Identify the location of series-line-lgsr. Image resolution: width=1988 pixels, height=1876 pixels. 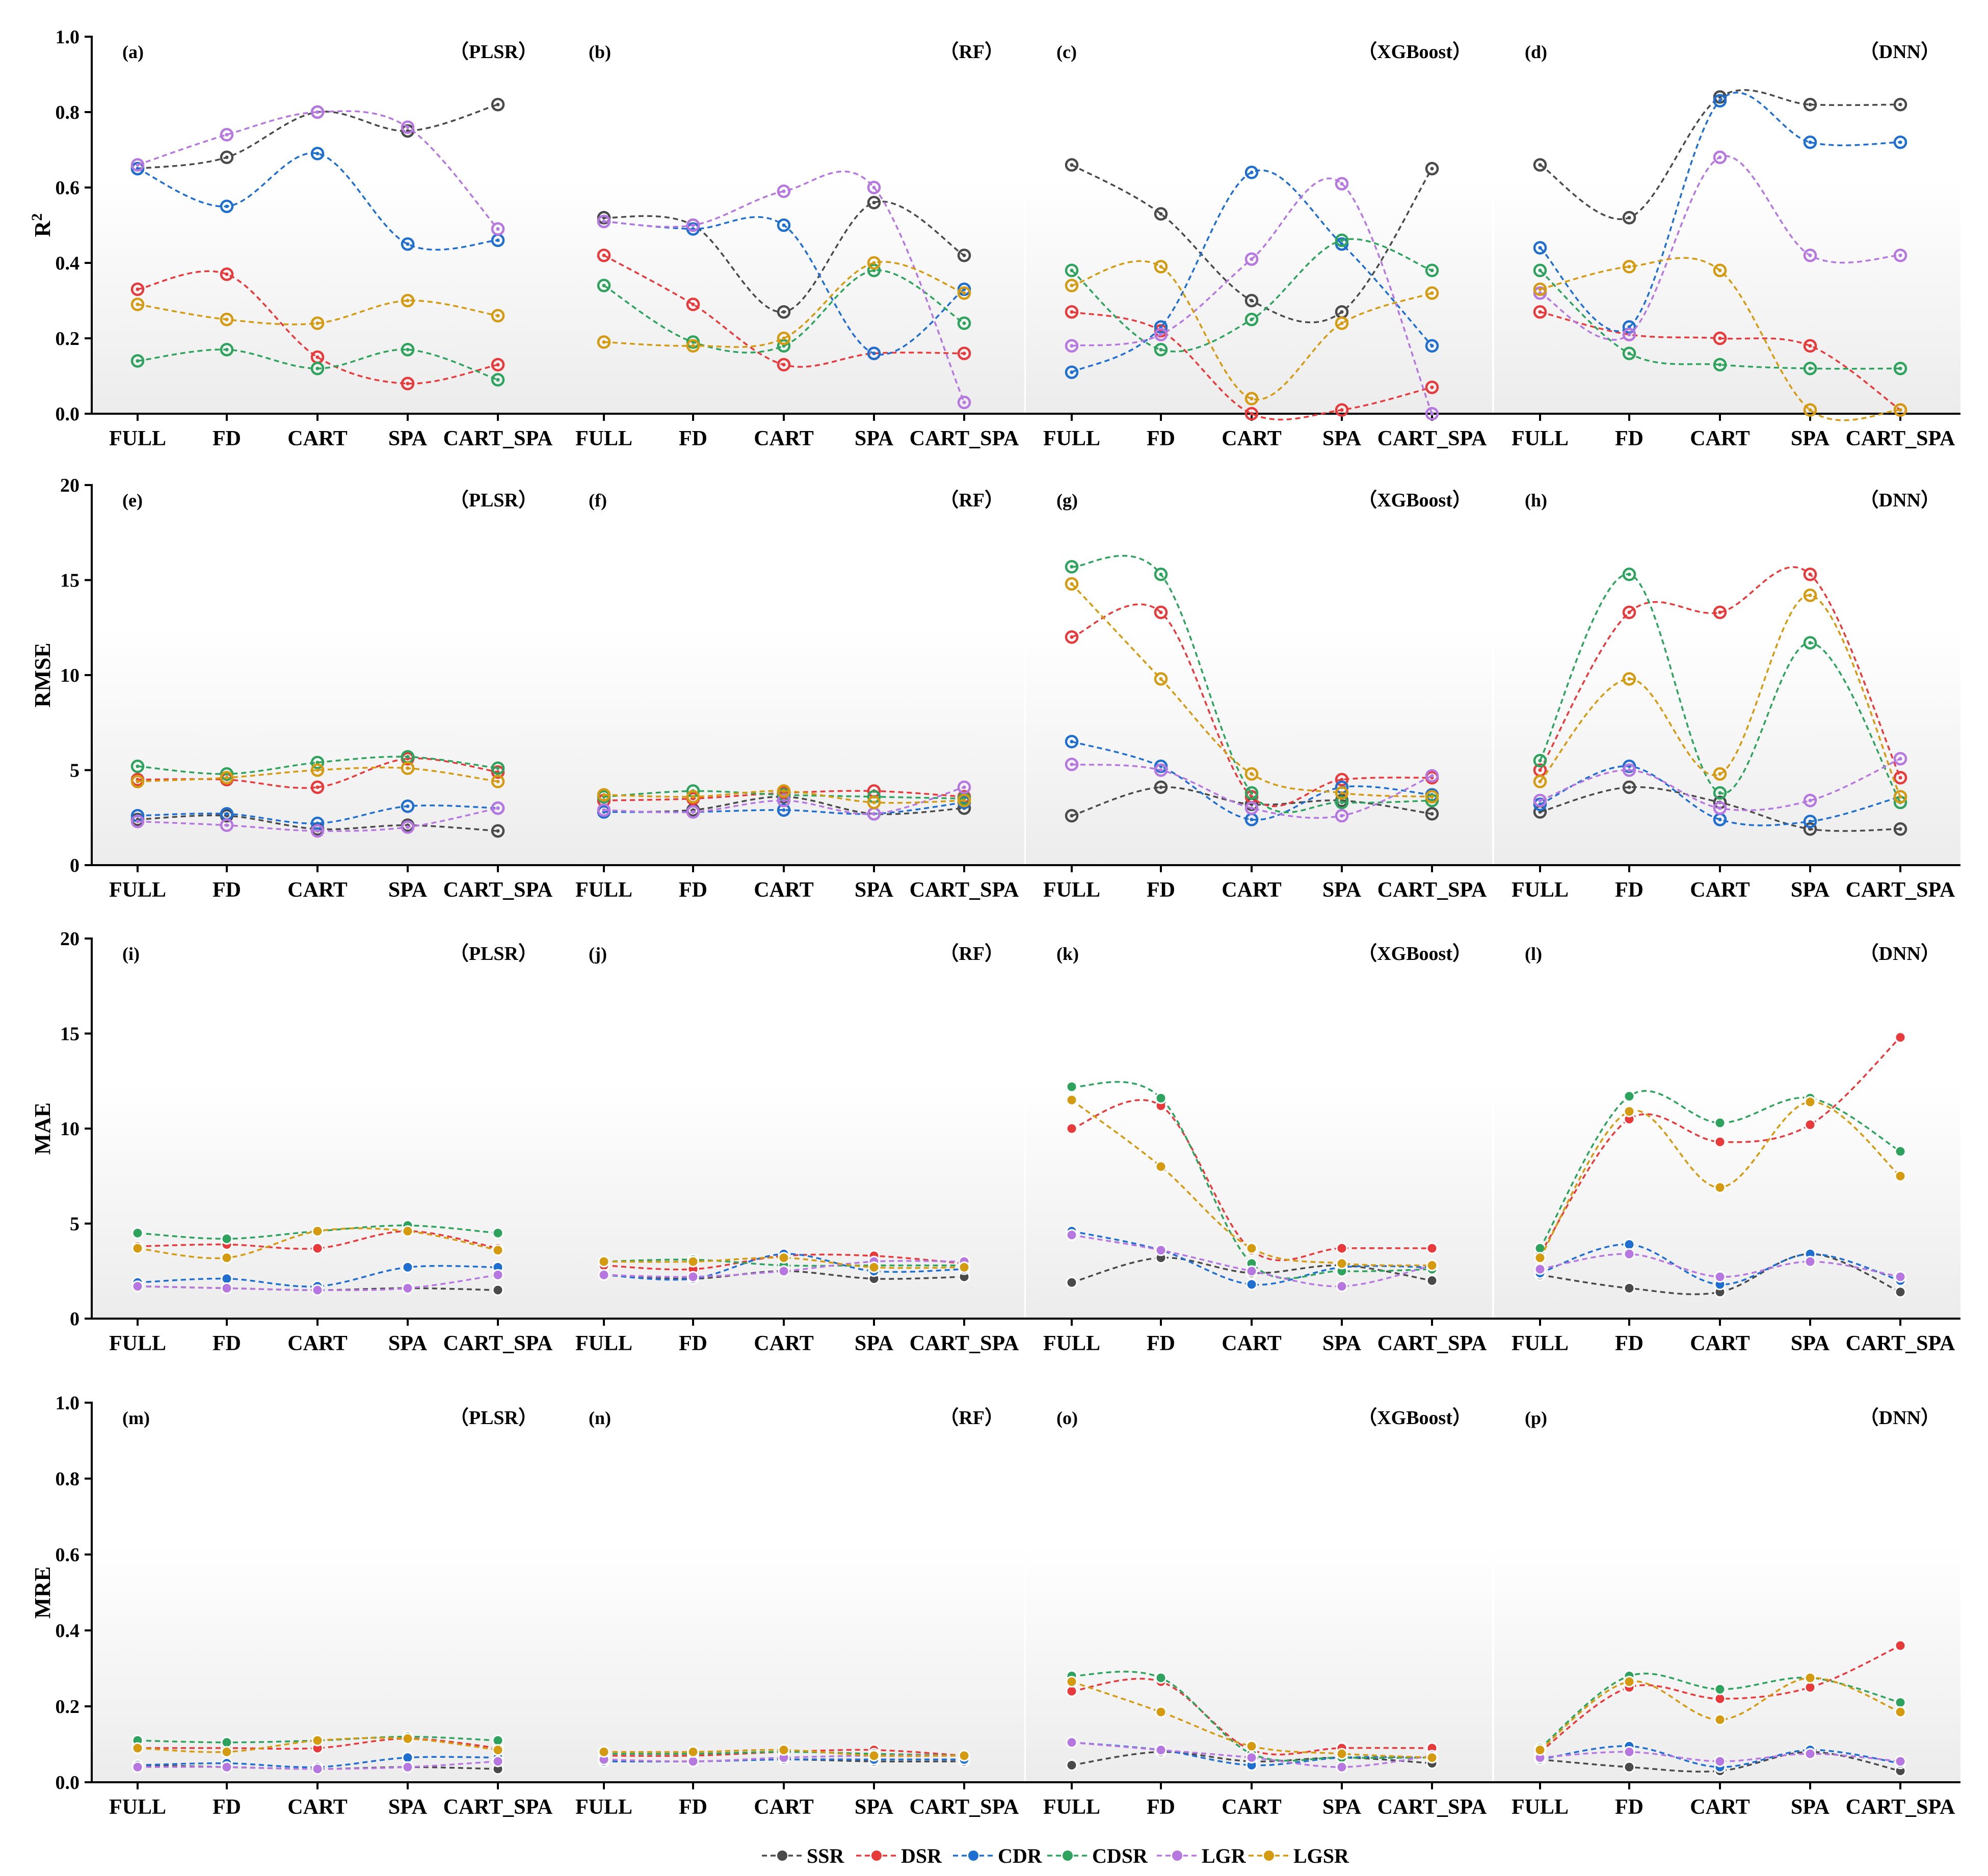
(1252, 330).